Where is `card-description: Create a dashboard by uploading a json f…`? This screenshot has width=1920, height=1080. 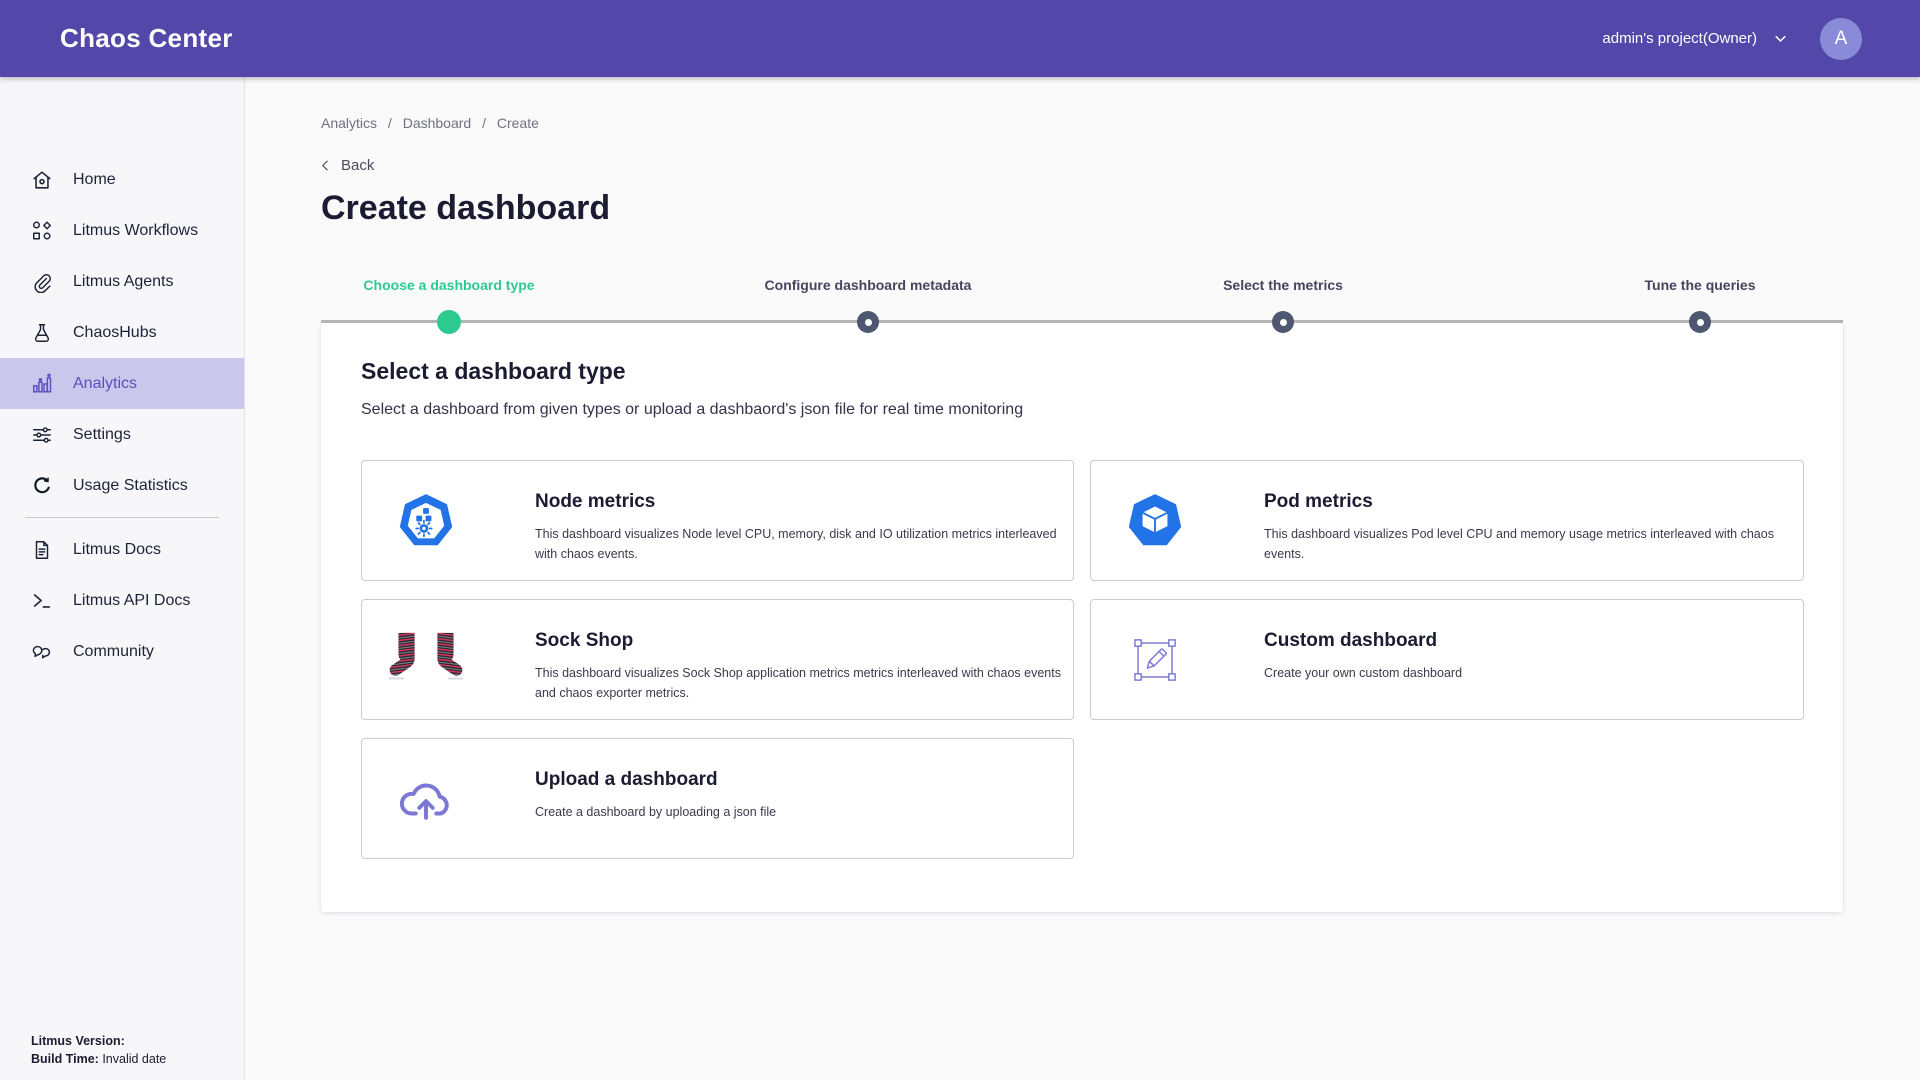 card-description: Create a dashboard by uploading a json f… is located at coordinates (656, 812).